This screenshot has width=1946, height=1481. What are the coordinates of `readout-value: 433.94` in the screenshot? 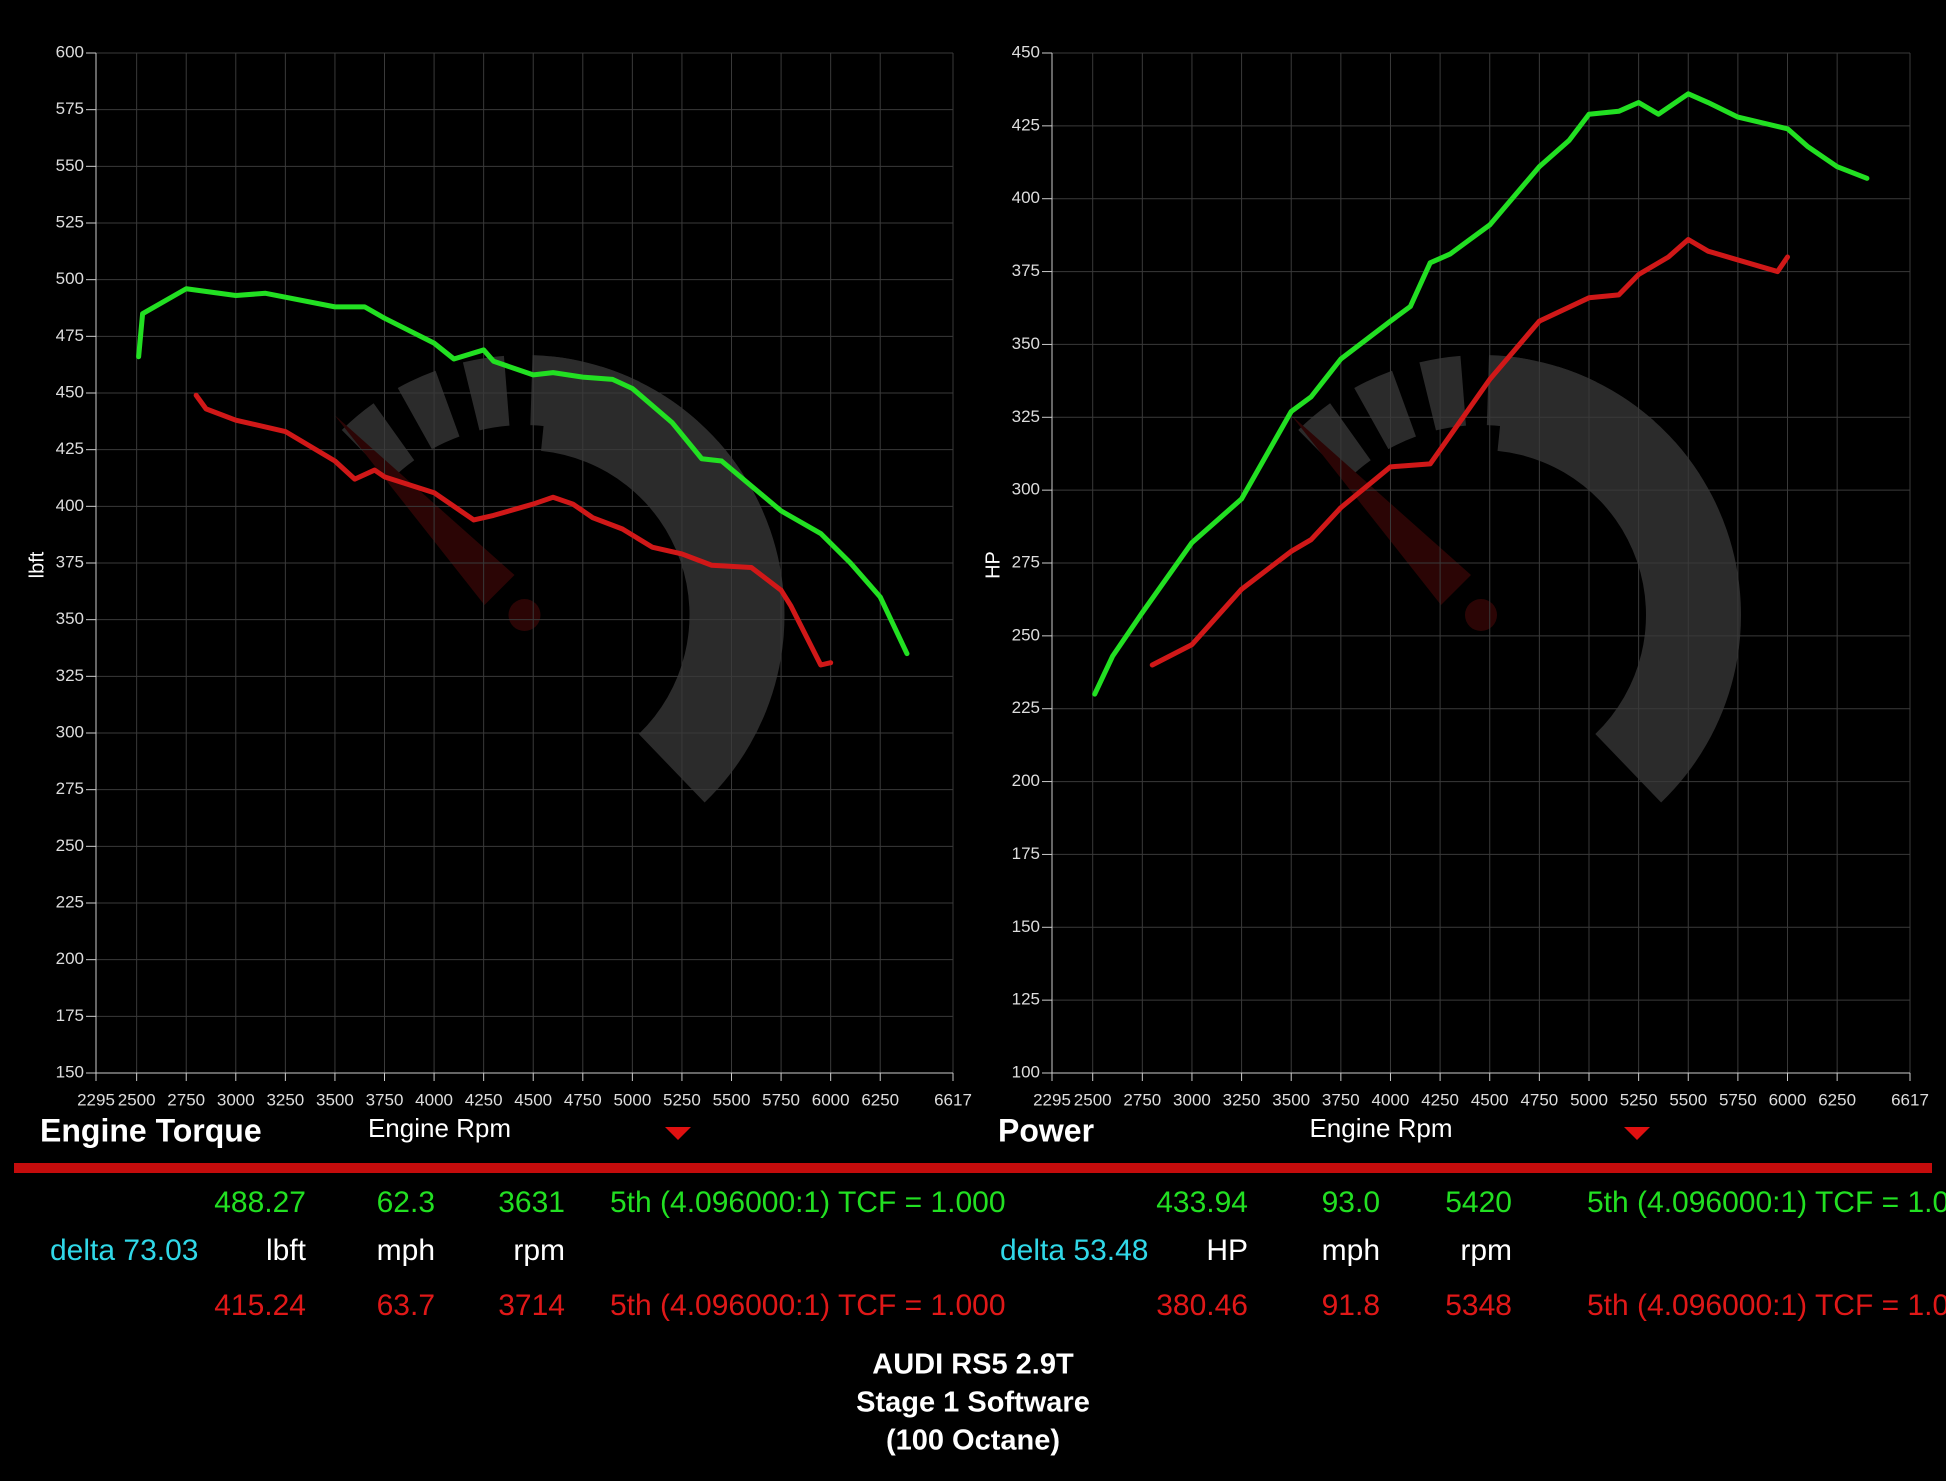 It's located at (1202, 1202).